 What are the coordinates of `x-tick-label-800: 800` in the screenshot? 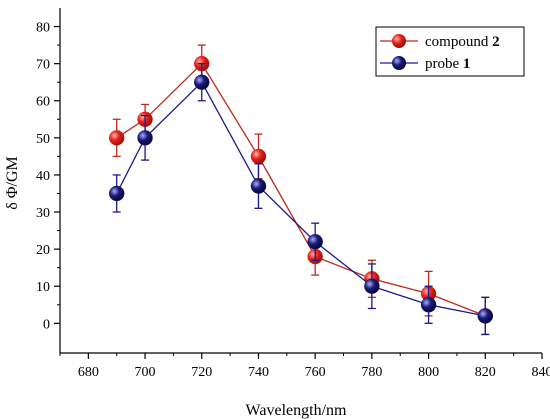 It's located at (428, 372).